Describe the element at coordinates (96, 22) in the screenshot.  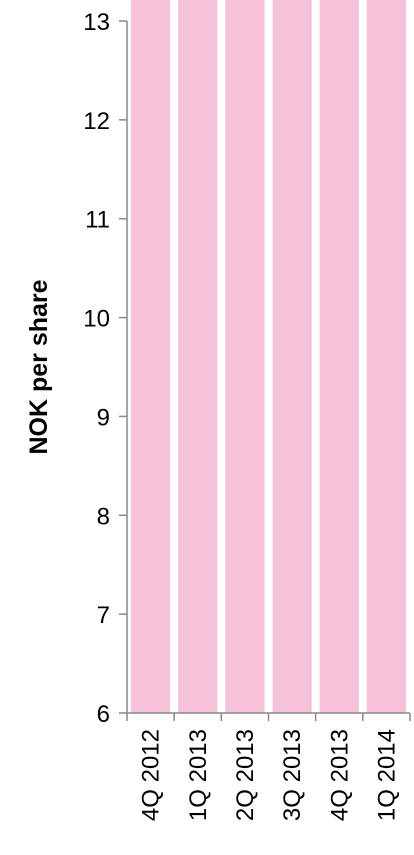
I see `y-tick-label-13: 13` at that location.